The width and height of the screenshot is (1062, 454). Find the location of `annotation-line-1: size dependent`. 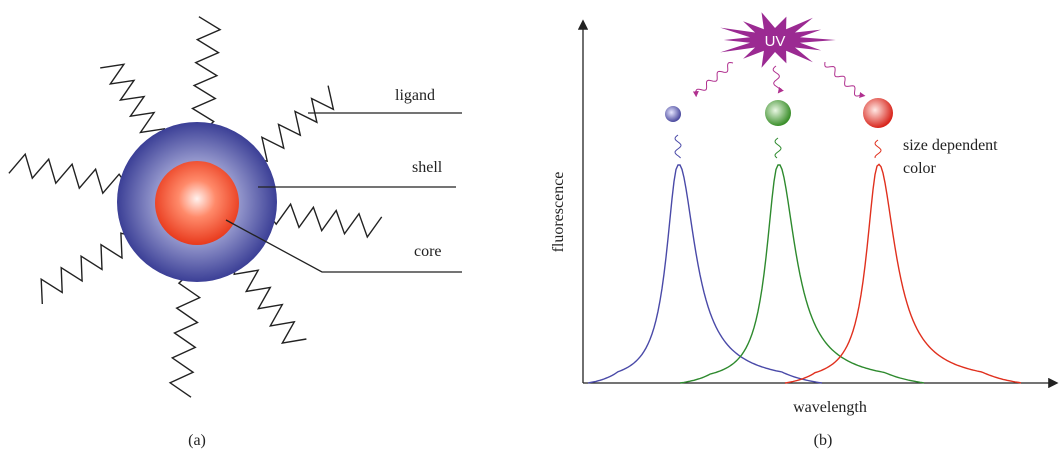

annotation-line-1: size dependent is located at coordinates (950, 145).